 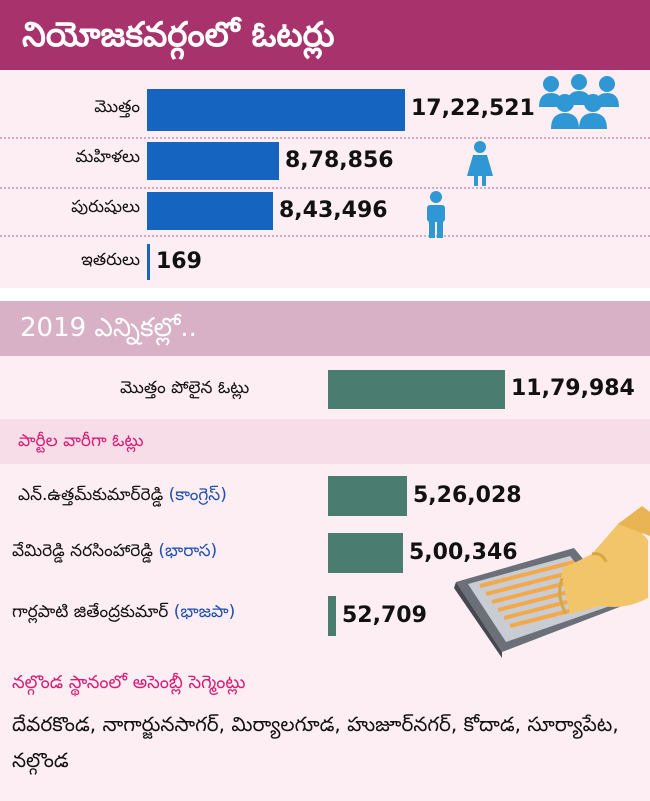 I want to click on election-year-title: 2019 ఎన్నికల్లో.., so click(x=108, y=328).